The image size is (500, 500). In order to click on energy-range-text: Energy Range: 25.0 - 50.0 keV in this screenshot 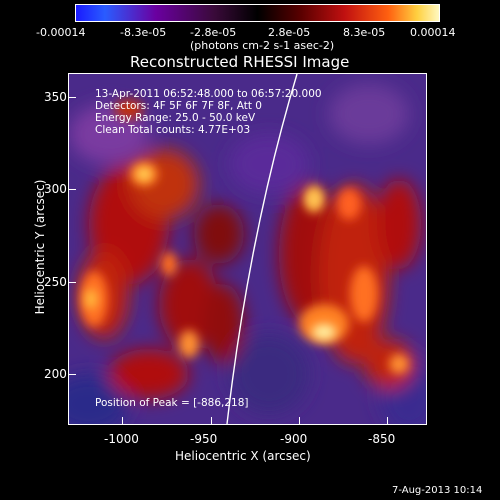, I will do `click(175, 118)`.